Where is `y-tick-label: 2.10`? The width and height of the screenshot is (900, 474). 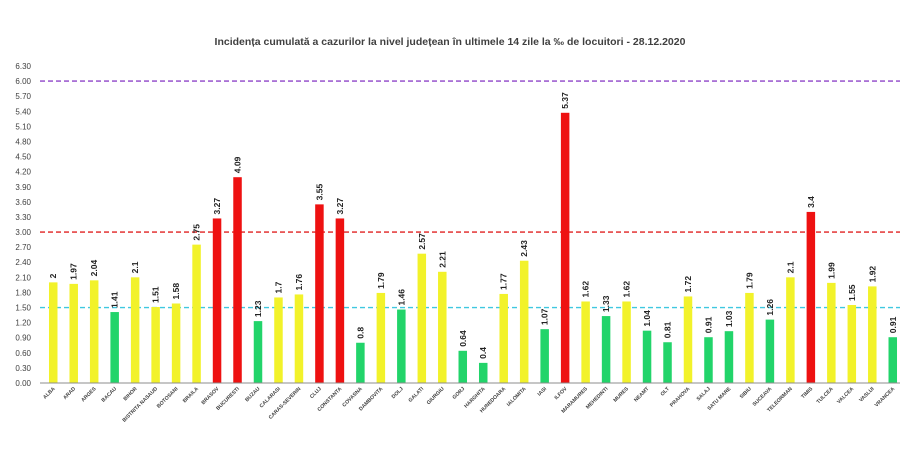
y-tick-label: 2.10 is located at coordinates (23, 277).